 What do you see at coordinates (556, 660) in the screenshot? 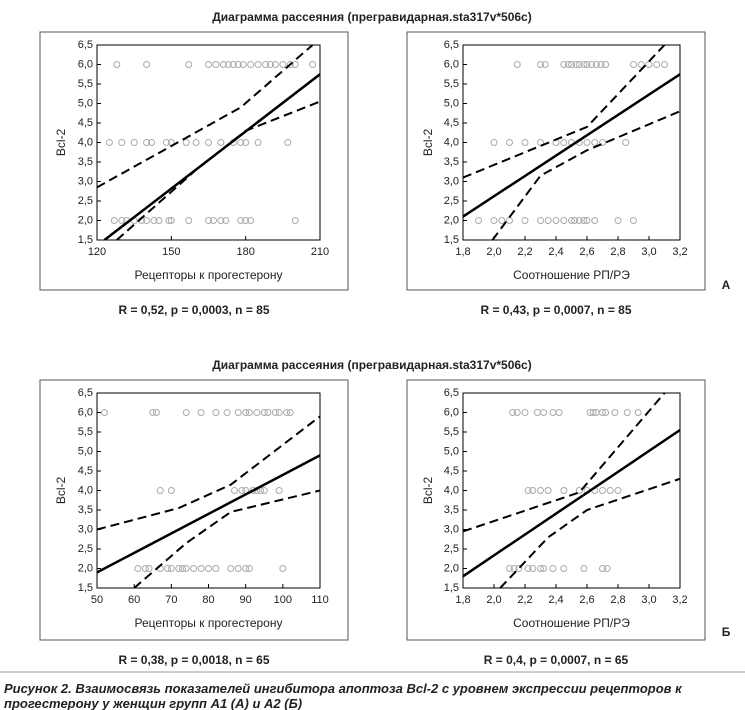
I see `stats: R = 0,4, p = 0,0007, n = 65` at bounding box center [556, 660].